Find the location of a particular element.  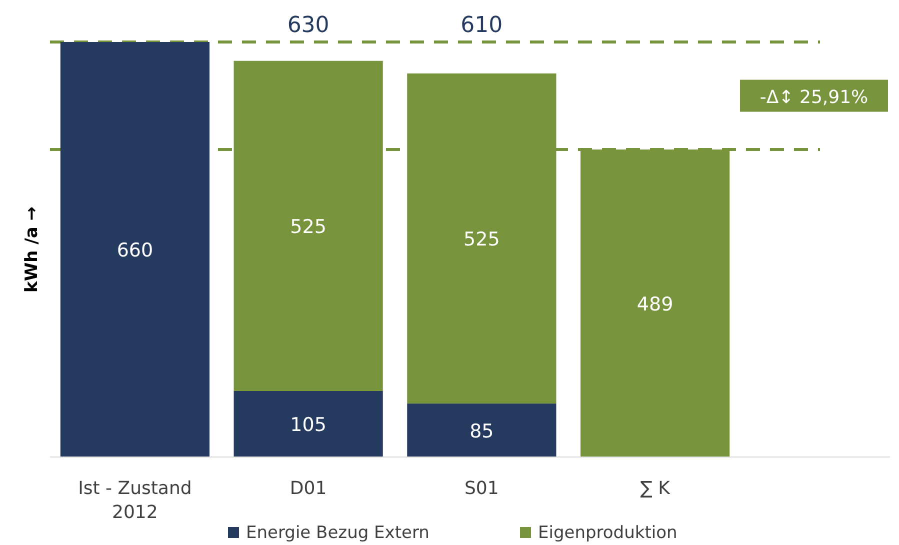

annotation: -Δ↕ 25,91% is located at coordinates (814, 97).